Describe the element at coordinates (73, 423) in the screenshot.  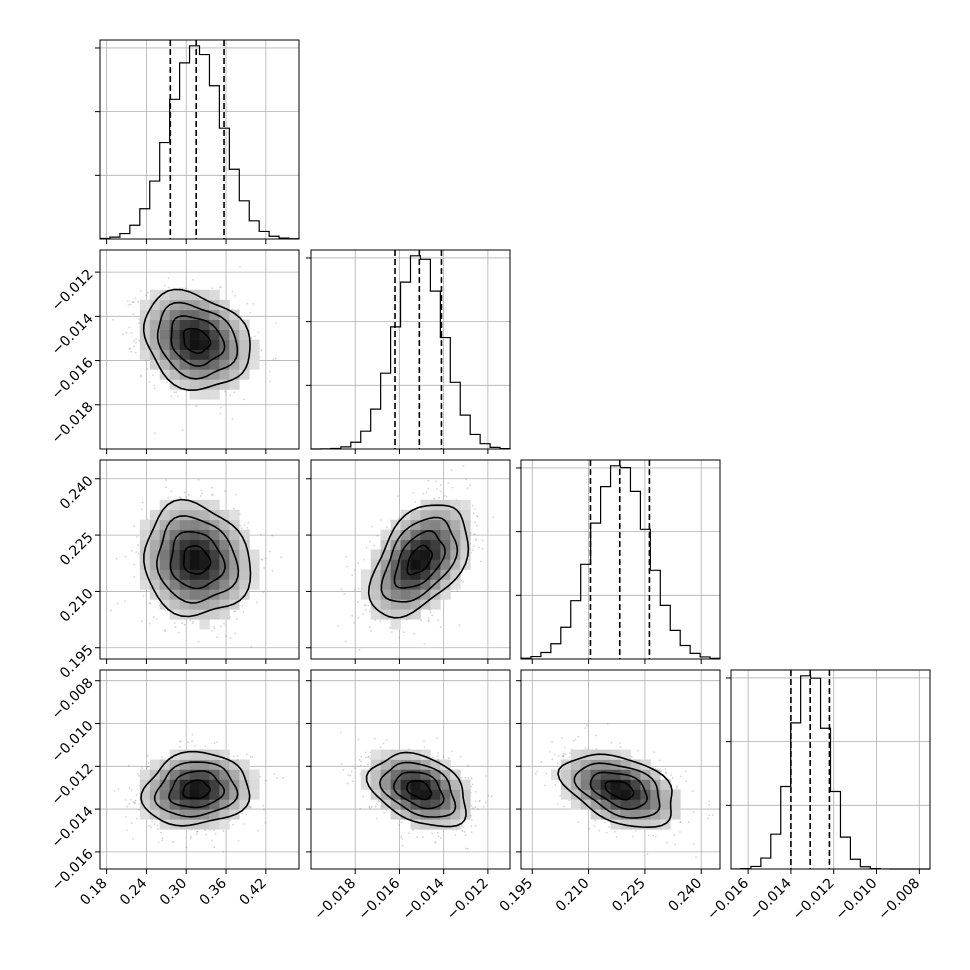
I see `y-tick-label: −0.018` at that location.